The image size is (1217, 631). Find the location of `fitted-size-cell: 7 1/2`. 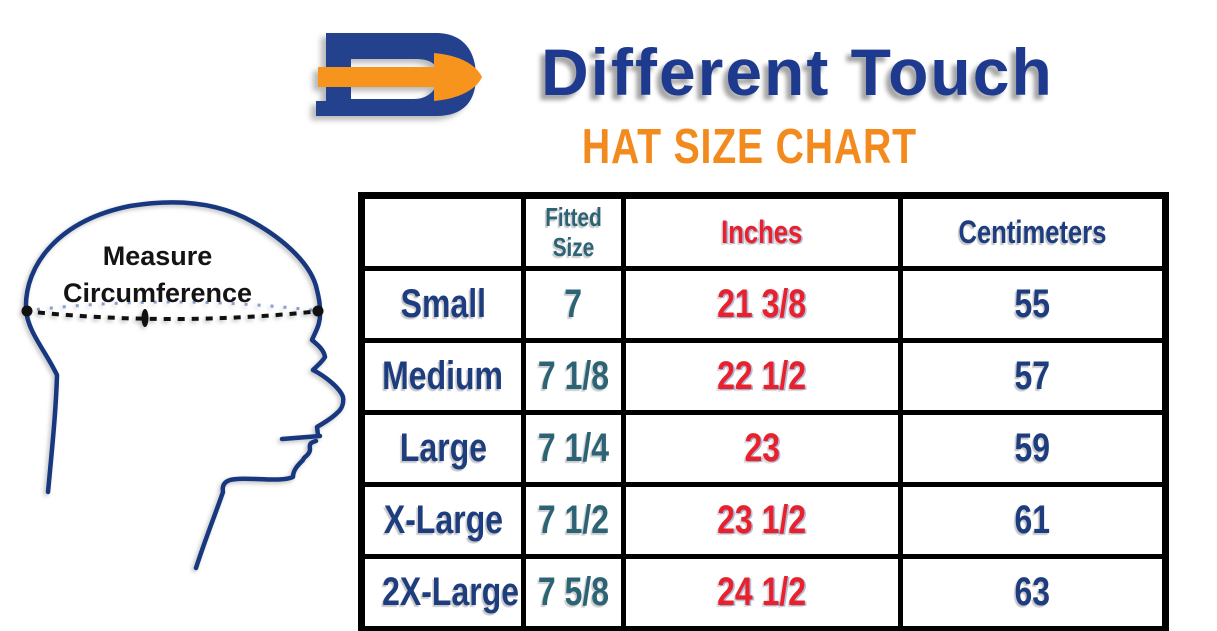

fitted-size-cell: 7 1/2 is located at coordinates (573, 520).